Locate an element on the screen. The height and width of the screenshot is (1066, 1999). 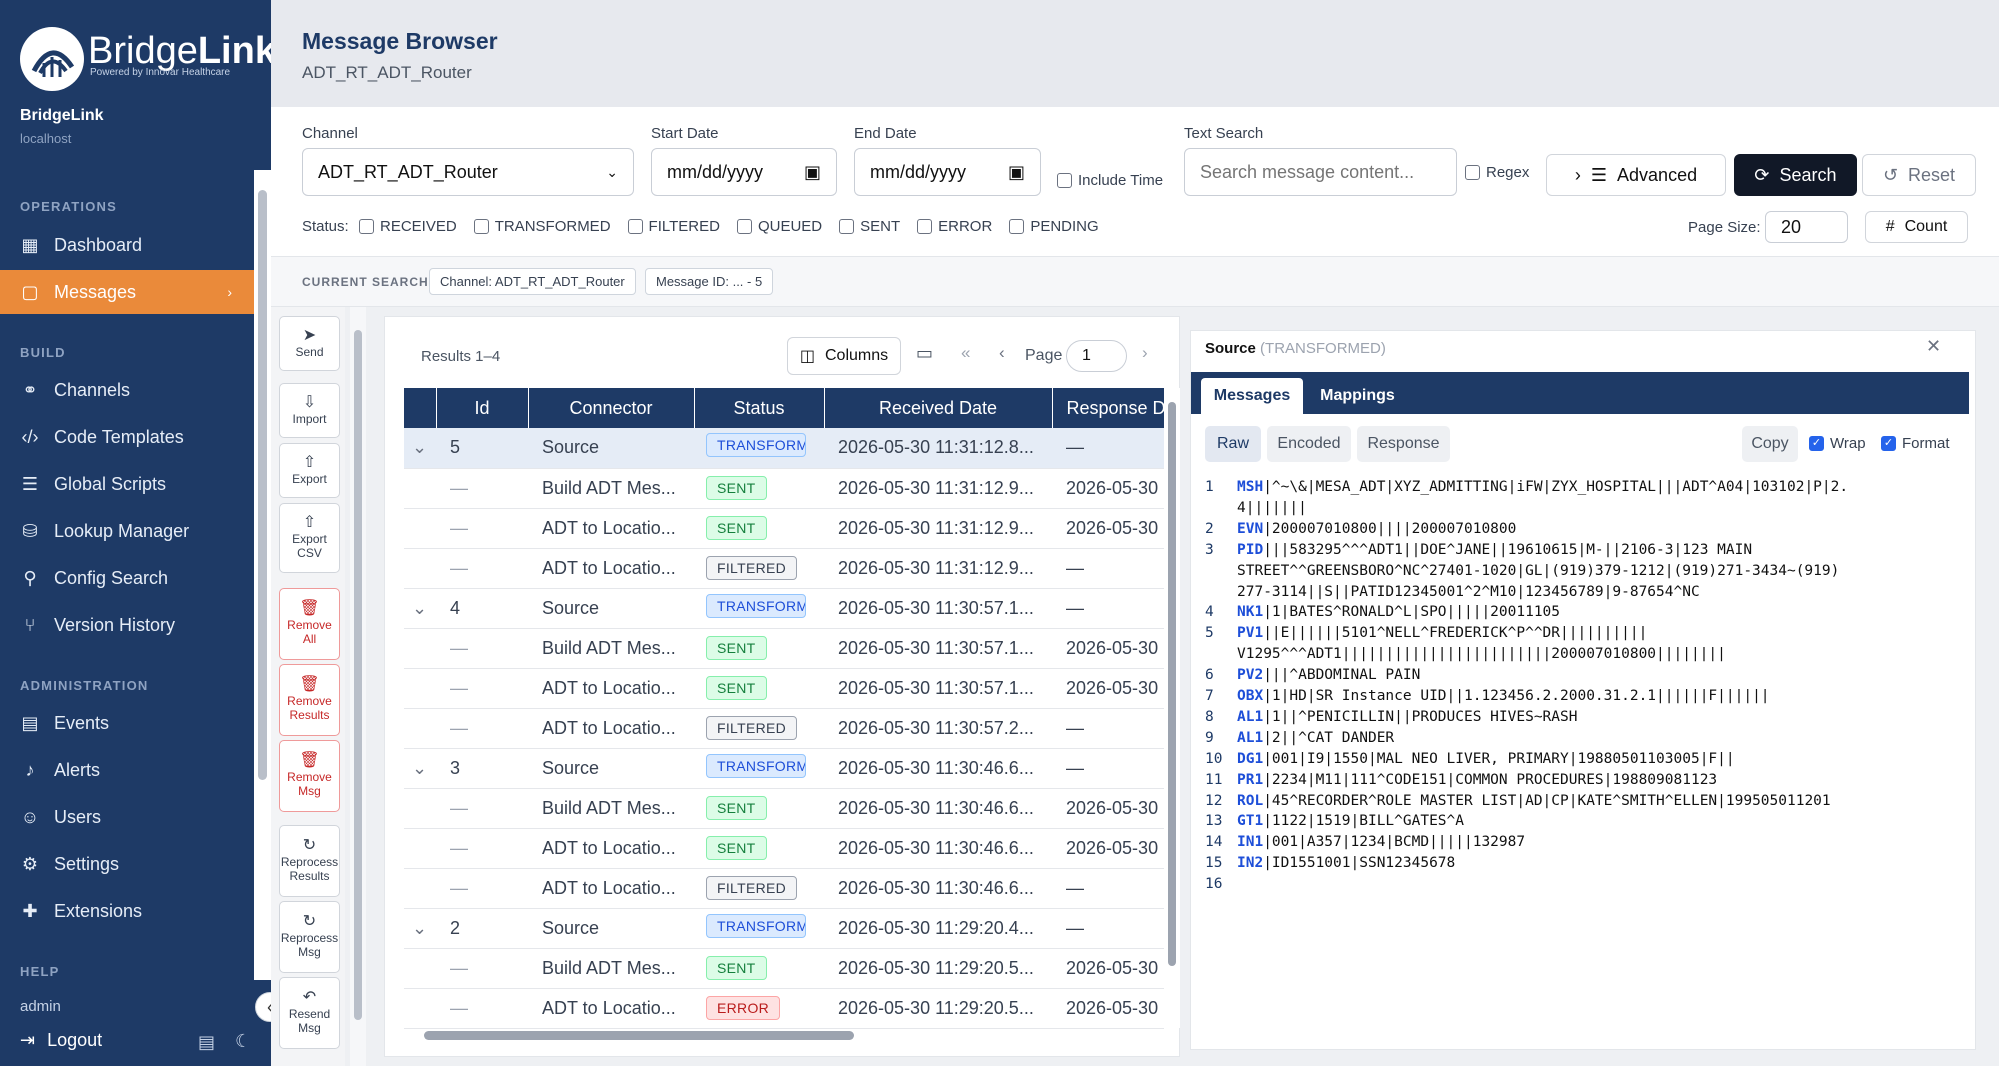
view-response-button: Response is located at coordinates (1403, 444).